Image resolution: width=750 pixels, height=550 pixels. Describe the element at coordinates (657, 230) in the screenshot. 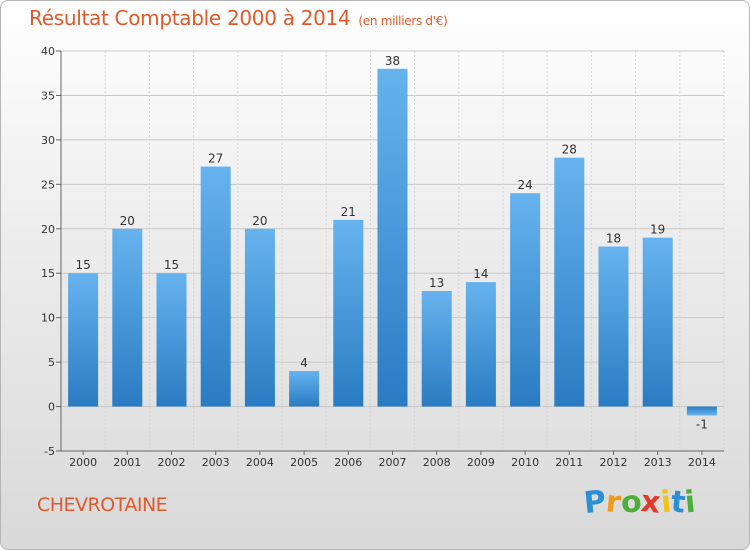

I see `value-label-2013: 19` at that location.